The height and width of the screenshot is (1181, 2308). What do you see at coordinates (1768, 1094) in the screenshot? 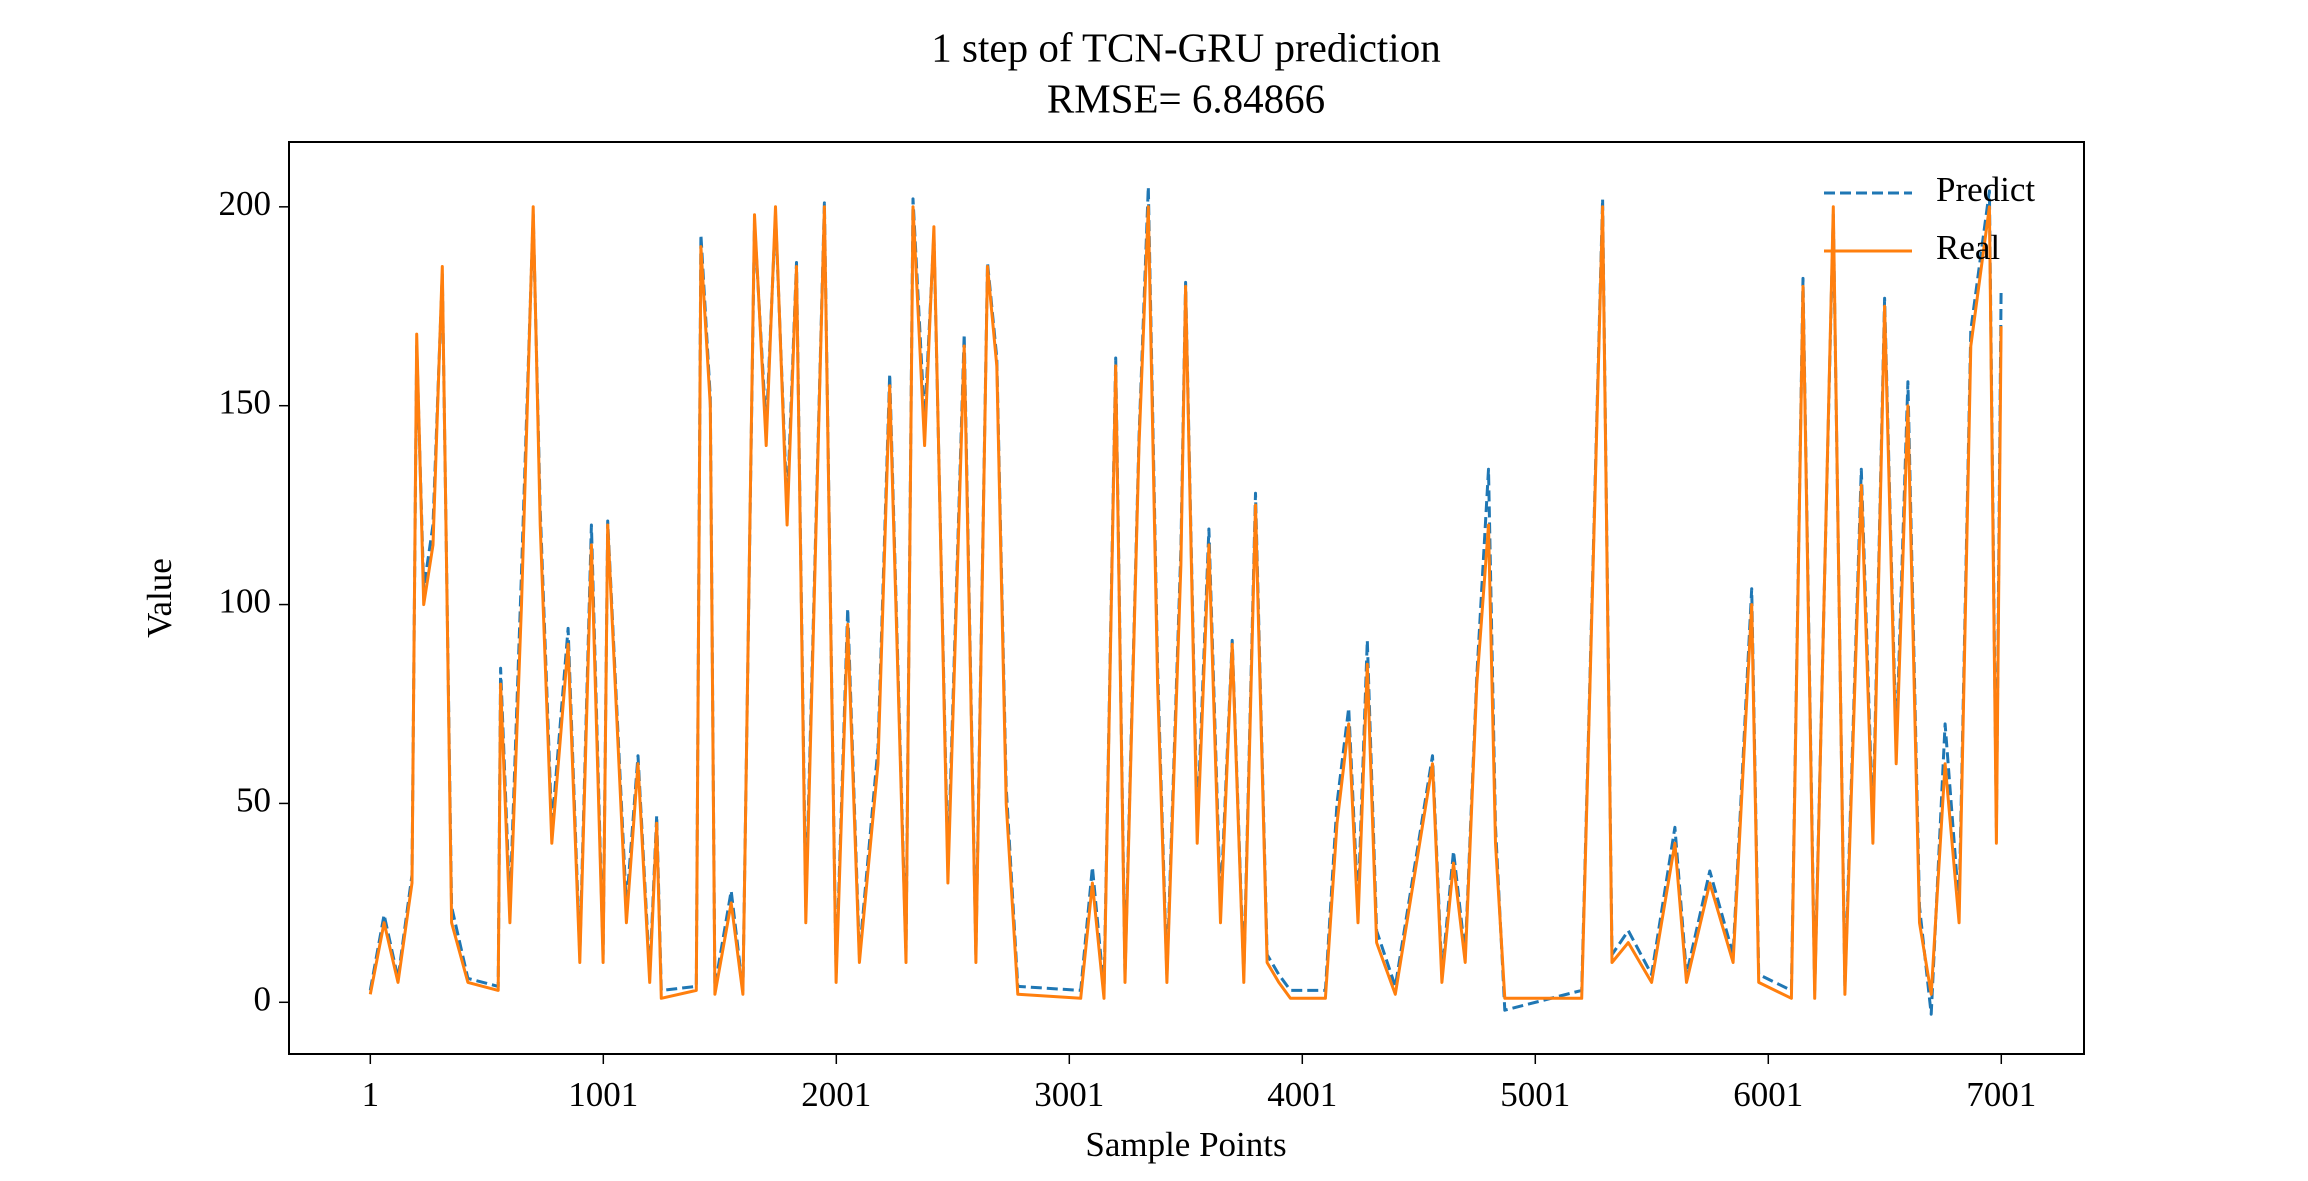
I see `x-tick-label: 6001` at bounding box center [1768, 1094].